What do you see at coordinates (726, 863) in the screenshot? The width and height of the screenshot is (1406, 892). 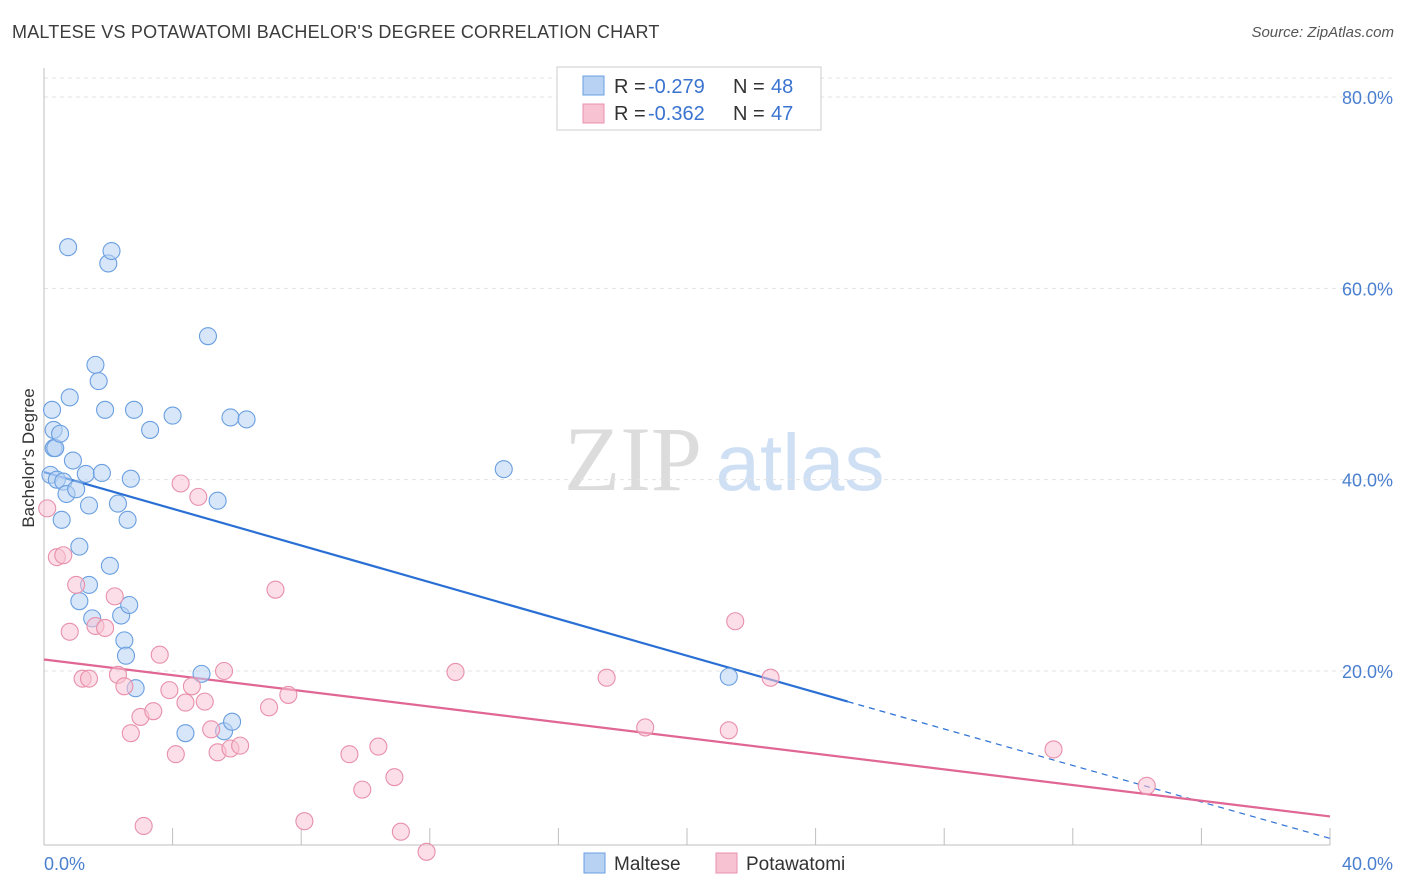 I see `bottom-legend-swatch-potawatomi` at bounding box center [726, 863].